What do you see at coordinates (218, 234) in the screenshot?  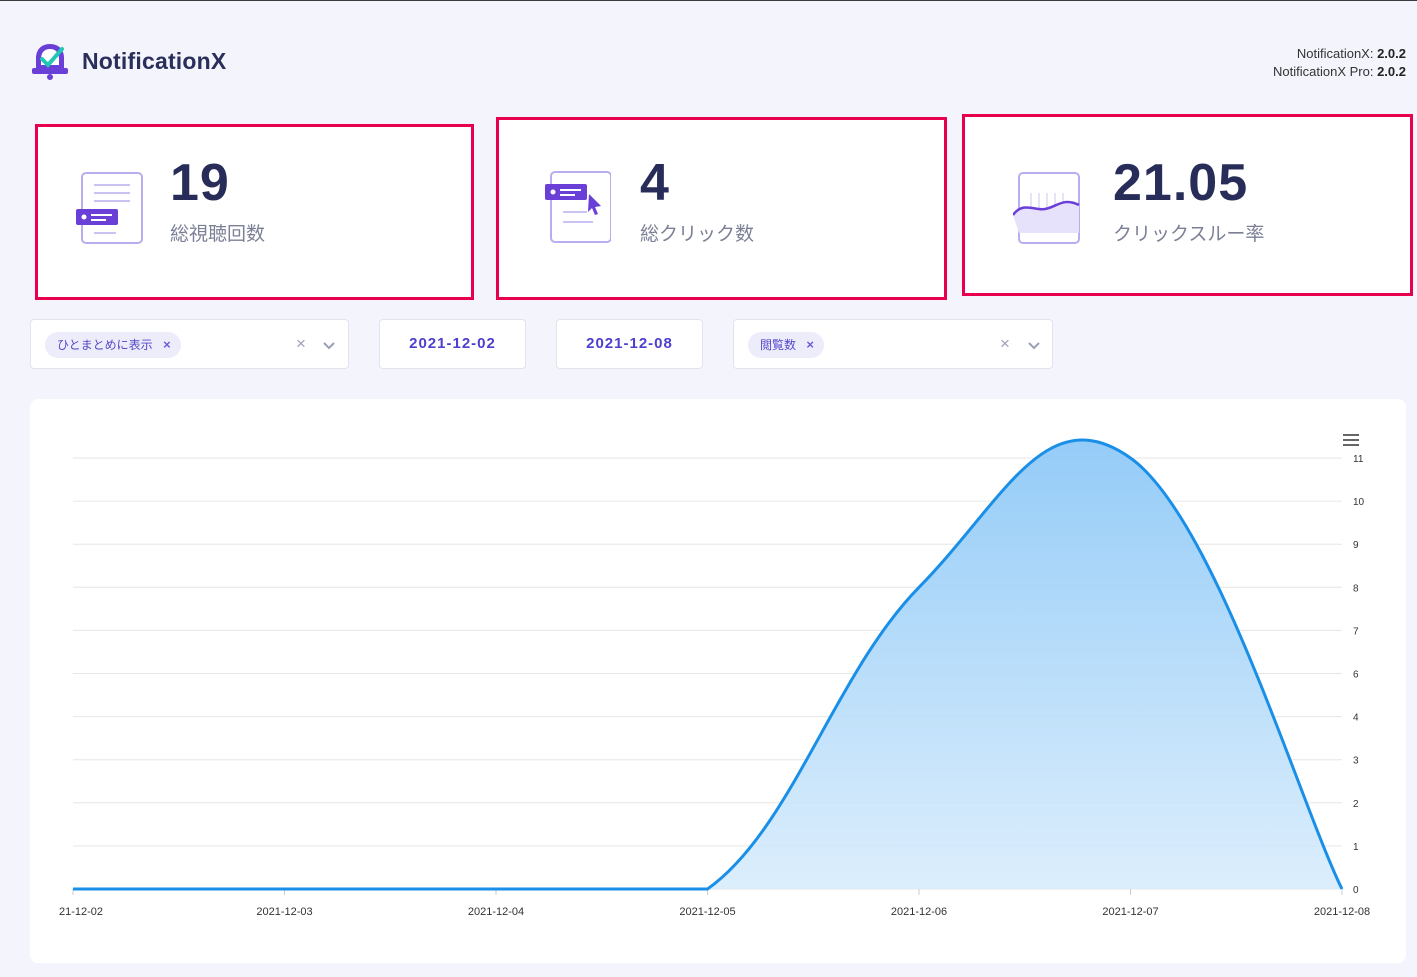 I see `total-views-label: 総視聴回数` at bounding box center [218, 234].